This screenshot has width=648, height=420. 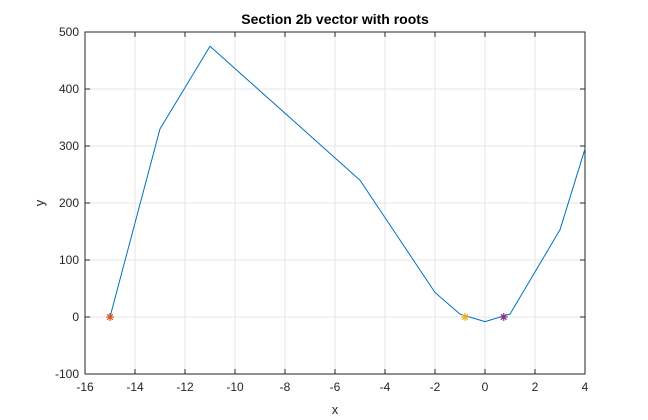 I want to click on x-tick-label: 4, so click(x=585, y=387).